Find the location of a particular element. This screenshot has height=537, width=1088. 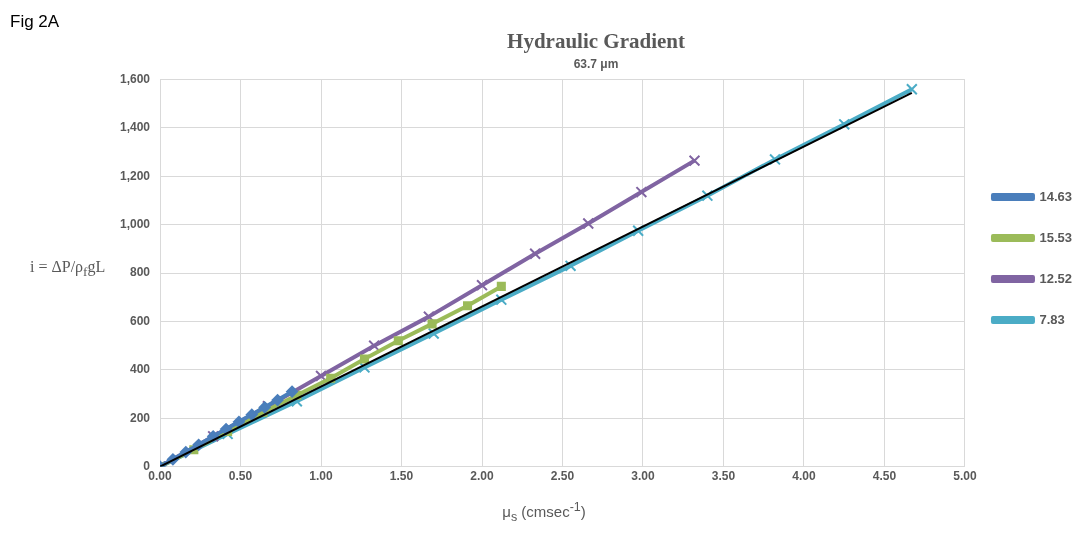

chart-subtitle: 63.7 μm is located at coordinates (596, 63).